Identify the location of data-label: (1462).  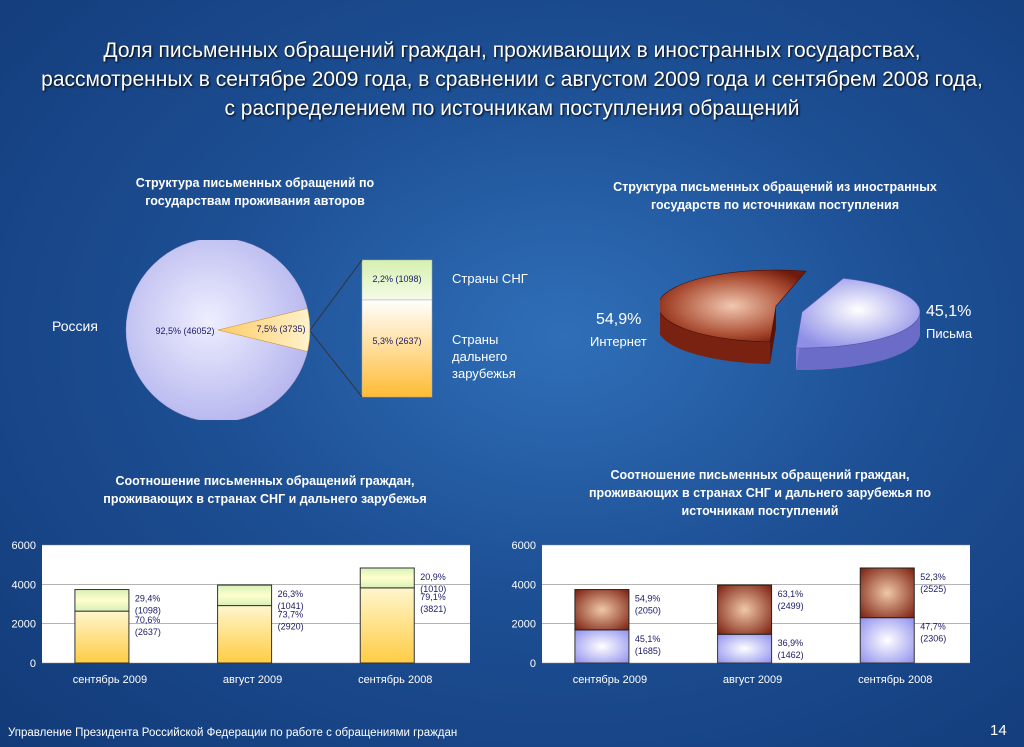
(791, 655).